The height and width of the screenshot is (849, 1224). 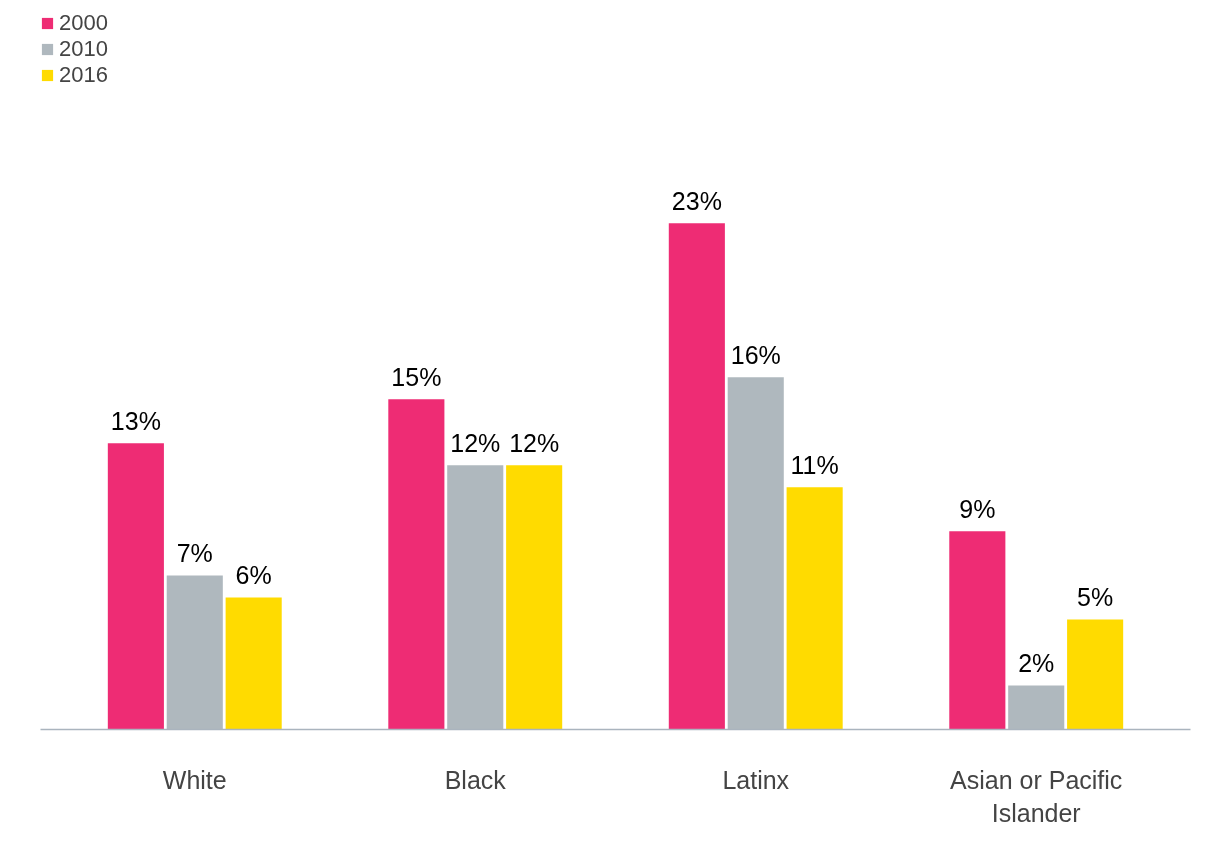 I want to click on data-label: 13%, so click(x=135, y=421).